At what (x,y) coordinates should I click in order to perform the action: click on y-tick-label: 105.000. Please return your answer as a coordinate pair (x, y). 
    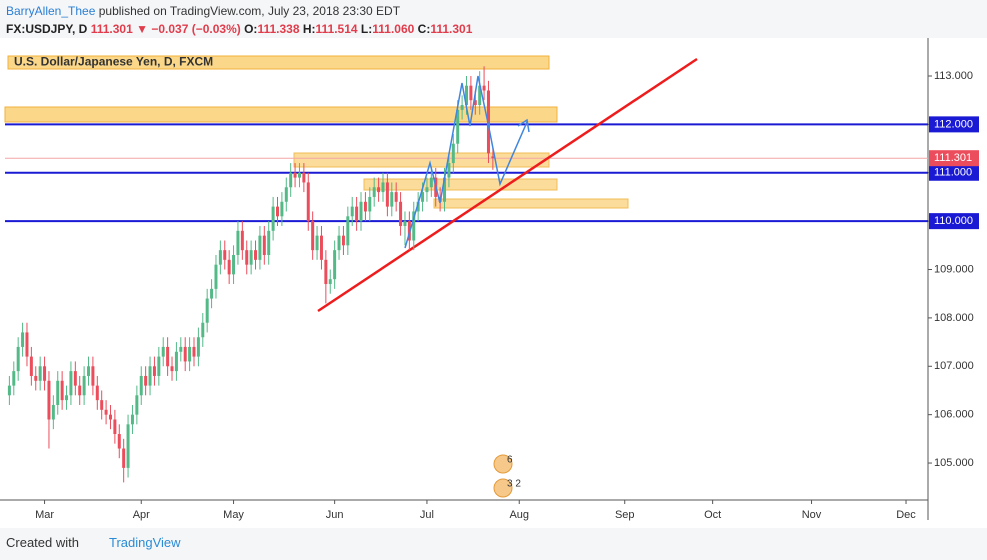
    Looking at the image, I should click on (954, 463).